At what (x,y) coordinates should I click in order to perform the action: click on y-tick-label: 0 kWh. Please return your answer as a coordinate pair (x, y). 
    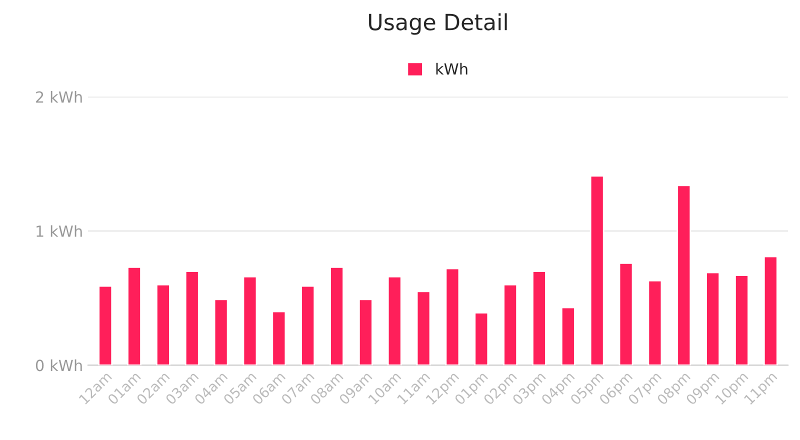
    Looking at the image, I should click on (59, 365).